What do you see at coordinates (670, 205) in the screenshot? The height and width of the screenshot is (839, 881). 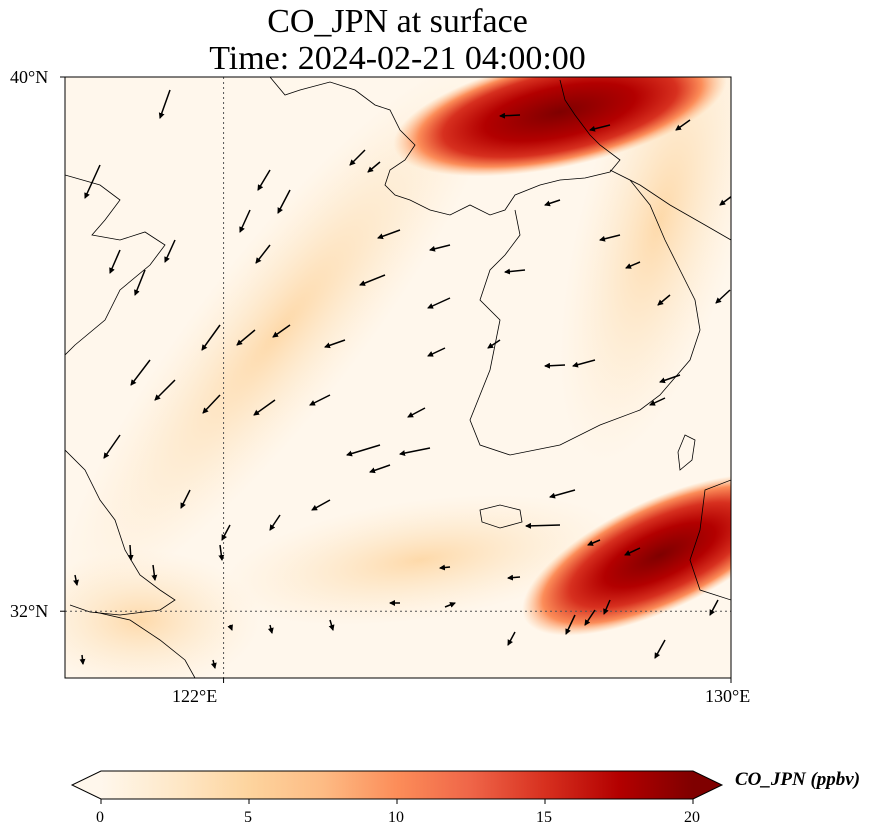 I see `nk-east-coast` at bounding box center [670, 205].